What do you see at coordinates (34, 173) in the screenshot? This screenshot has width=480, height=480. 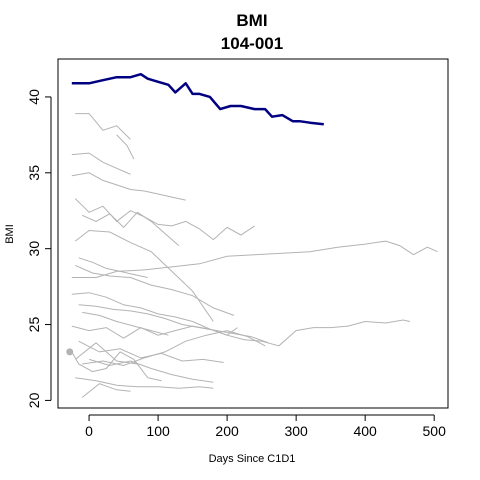 I see `y-tick-label: 35` at bounding box center [34, 173].